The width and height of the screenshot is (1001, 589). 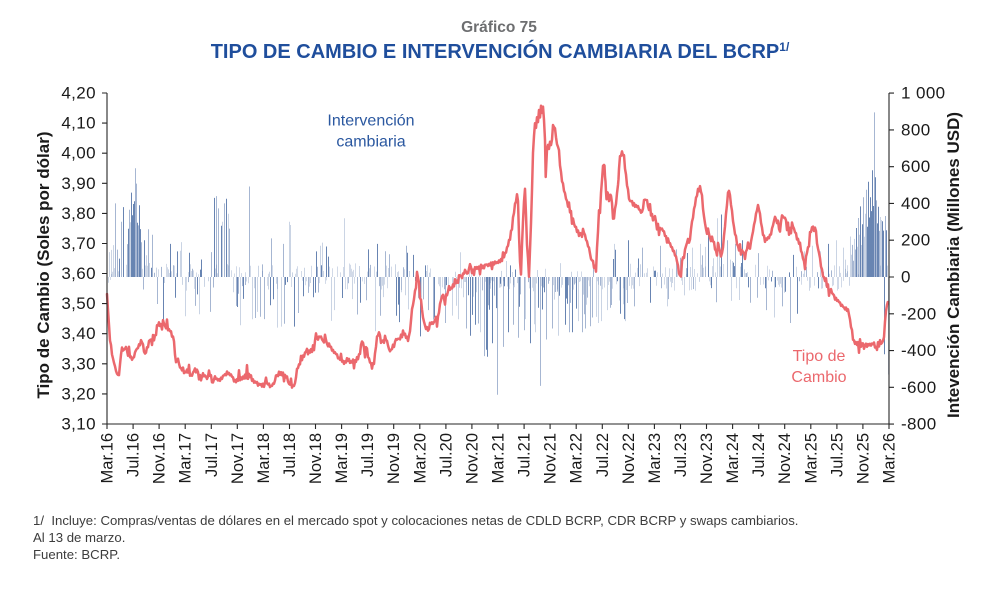 What do you see at coordinates (733, 458) in the screenshot?
I see `svg-text: Mar.24` at bounding box center [733, 458].